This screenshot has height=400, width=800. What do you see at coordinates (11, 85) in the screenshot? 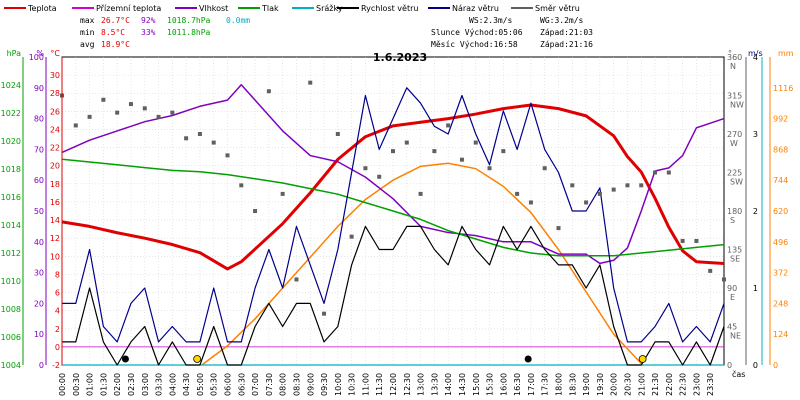
I see `axis-hpa-tick: 1024` at bounding box center [11, 85].